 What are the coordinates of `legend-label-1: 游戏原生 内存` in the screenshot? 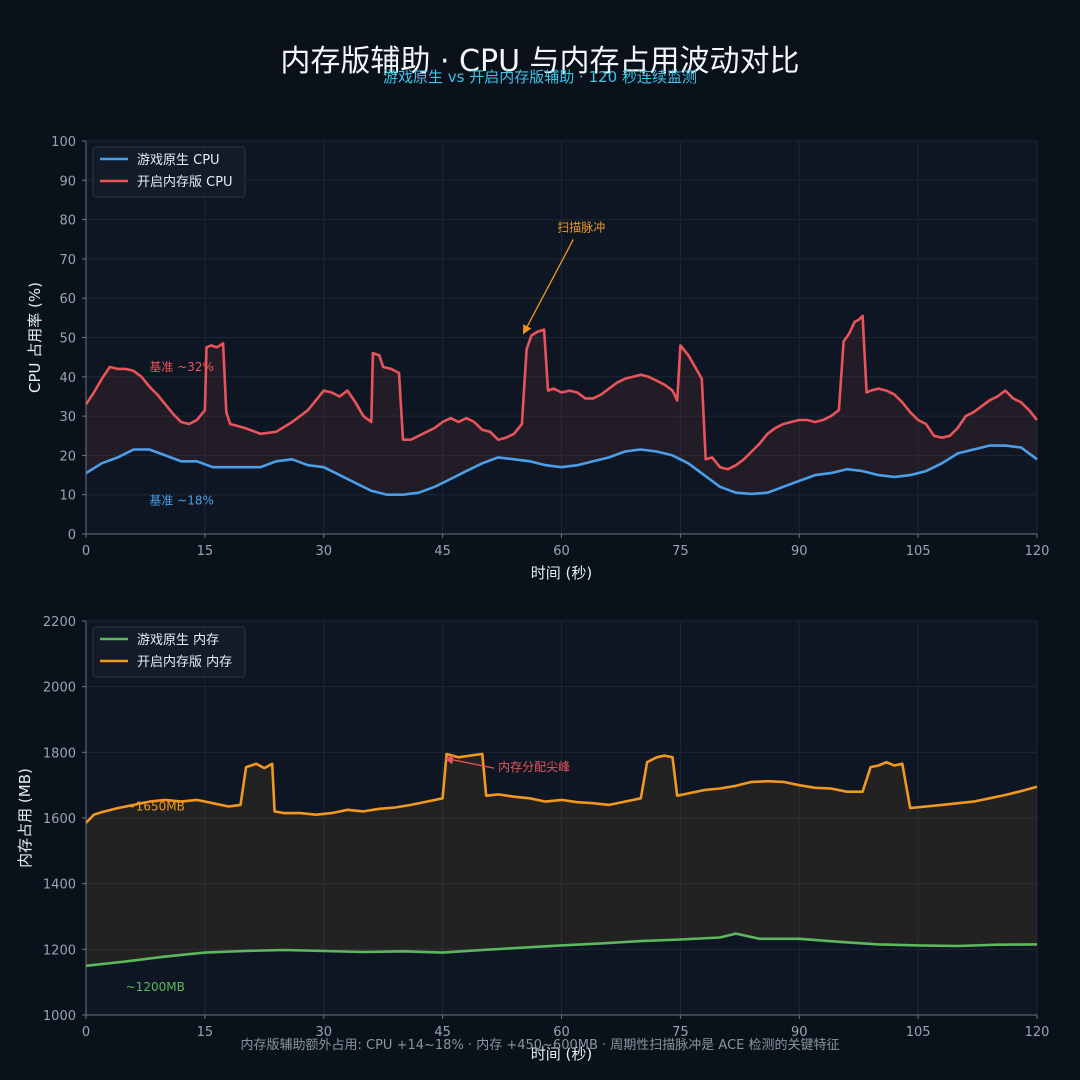 It's located at (178, 640).